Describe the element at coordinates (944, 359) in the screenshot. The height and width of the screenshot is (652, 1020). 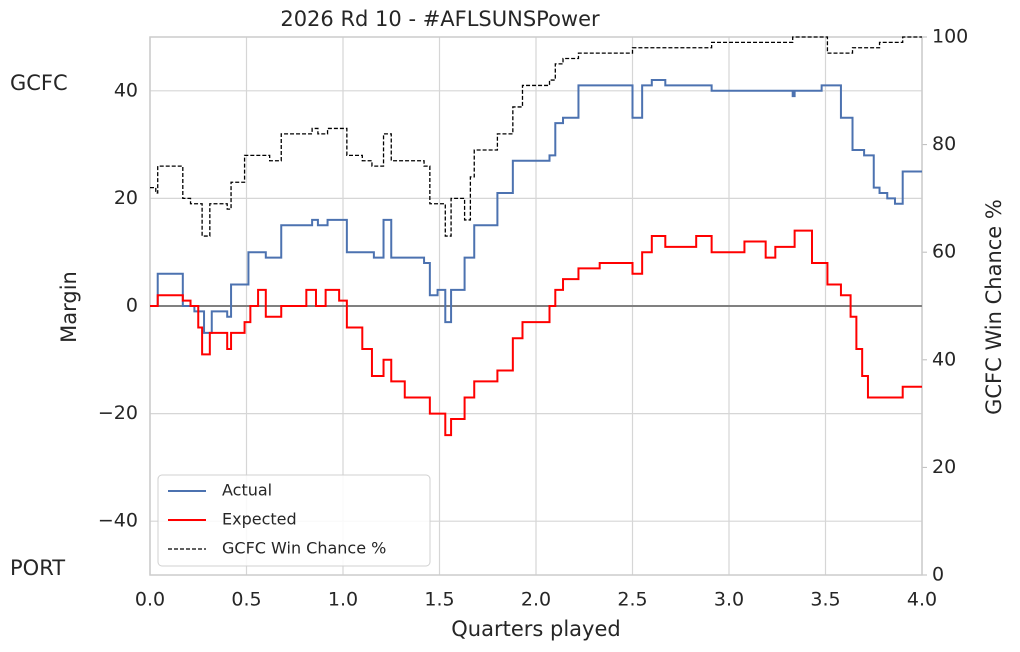
I see `y2-tick-label: 40` at that location.